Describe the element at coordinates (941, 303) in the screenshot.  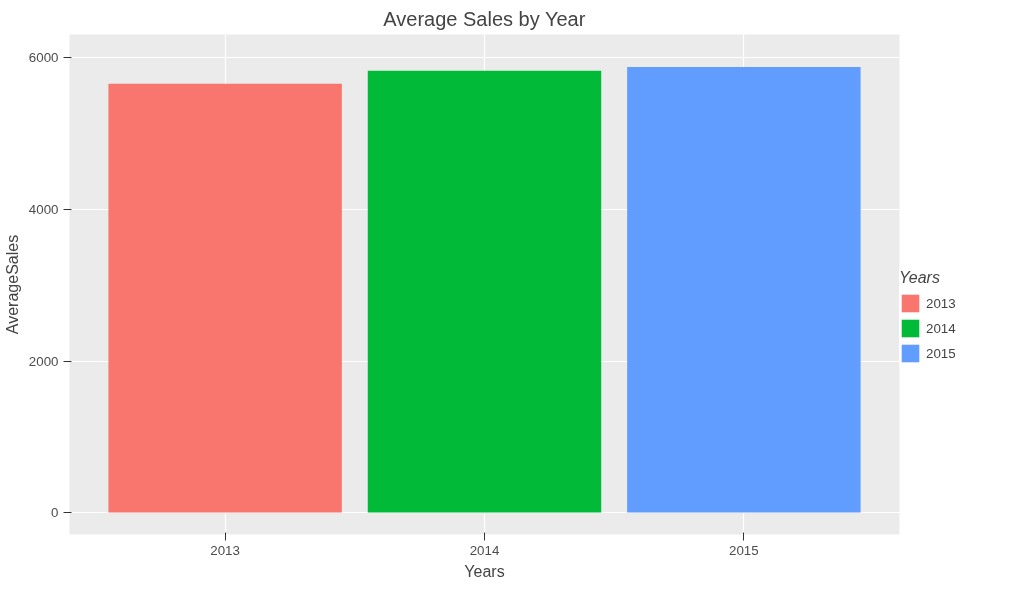
I see `legend-label: 2013` at that location.